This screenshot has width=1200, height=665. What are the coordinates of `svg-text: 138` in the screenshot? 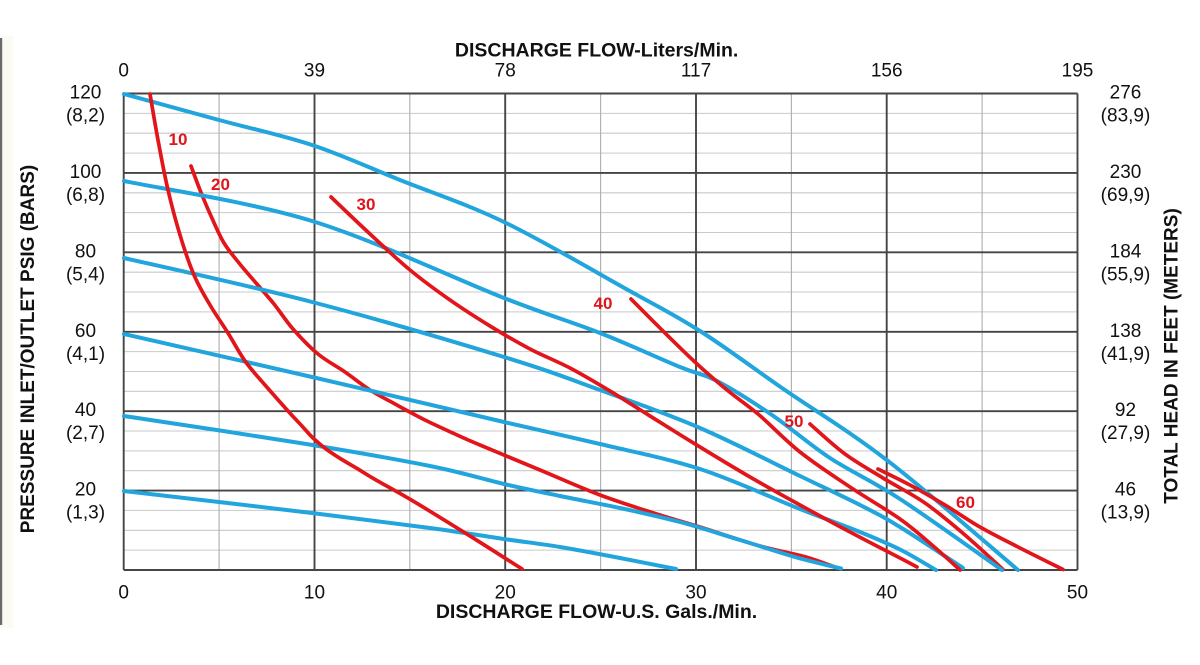 It's located at (1126, 331).